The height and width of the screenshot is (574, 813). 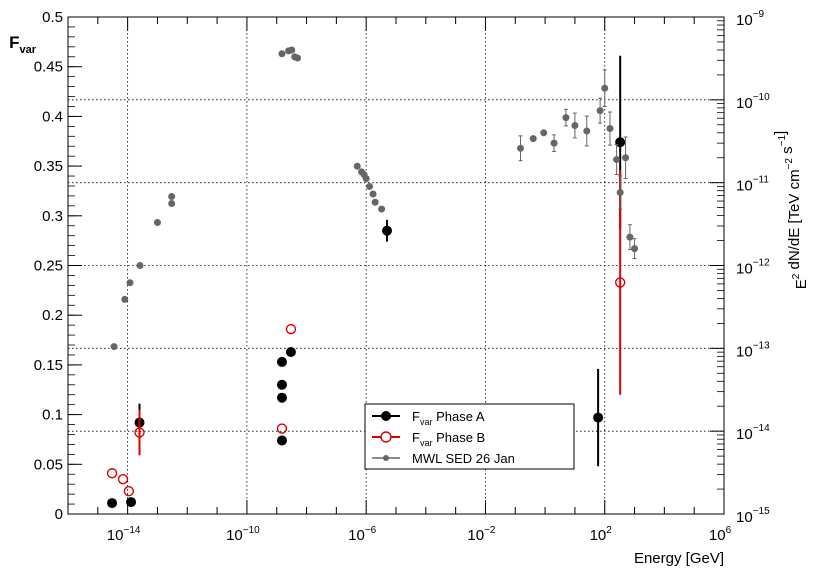 I want to click on x-tick-label: 10⁻¹⁴, so click(x=124, y=534).